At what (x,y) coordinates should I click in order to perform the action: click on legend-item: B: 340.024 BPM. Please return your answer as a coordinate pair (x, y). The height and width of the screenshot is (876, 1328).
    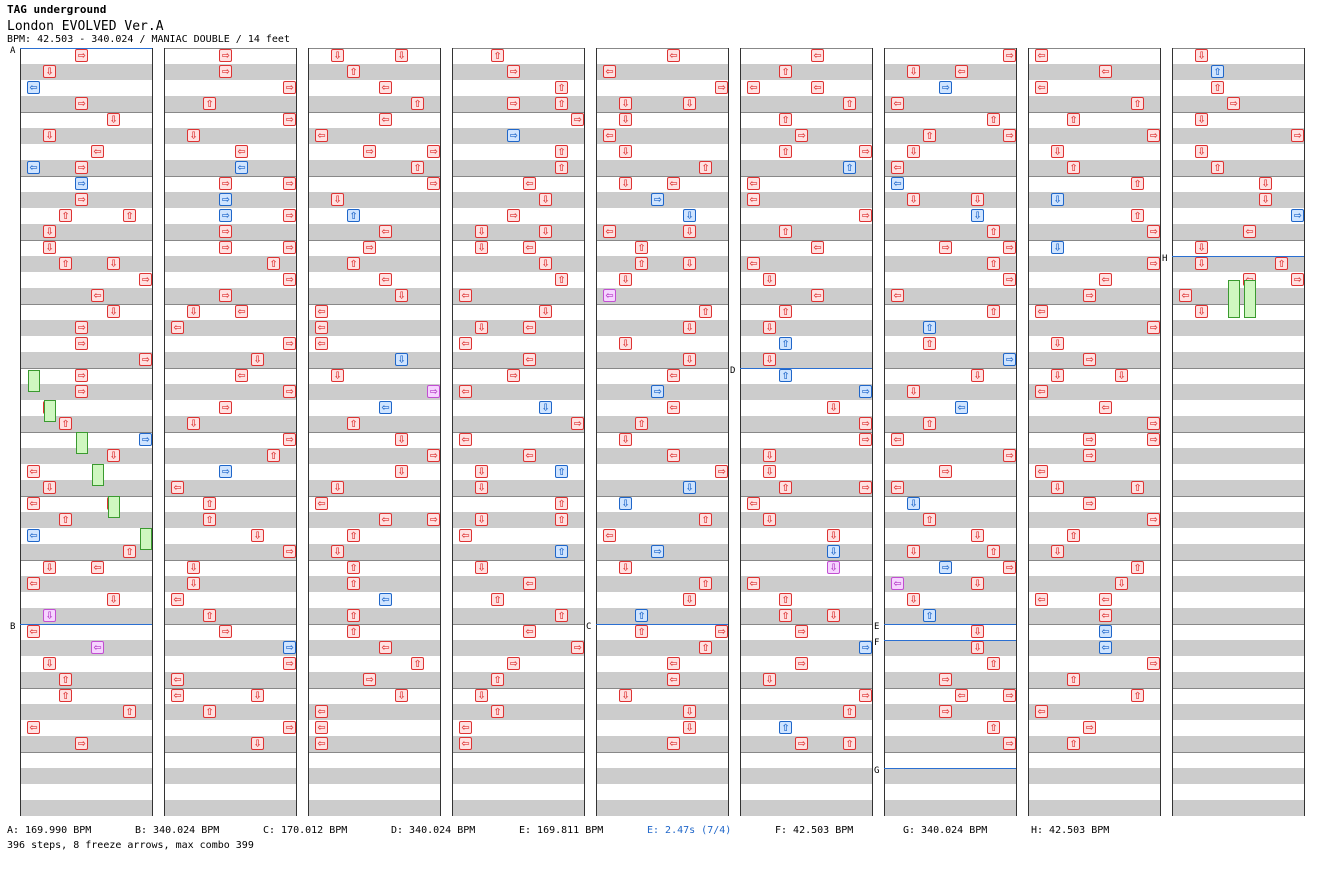
    Looking at the image, I should click on (177, 830).